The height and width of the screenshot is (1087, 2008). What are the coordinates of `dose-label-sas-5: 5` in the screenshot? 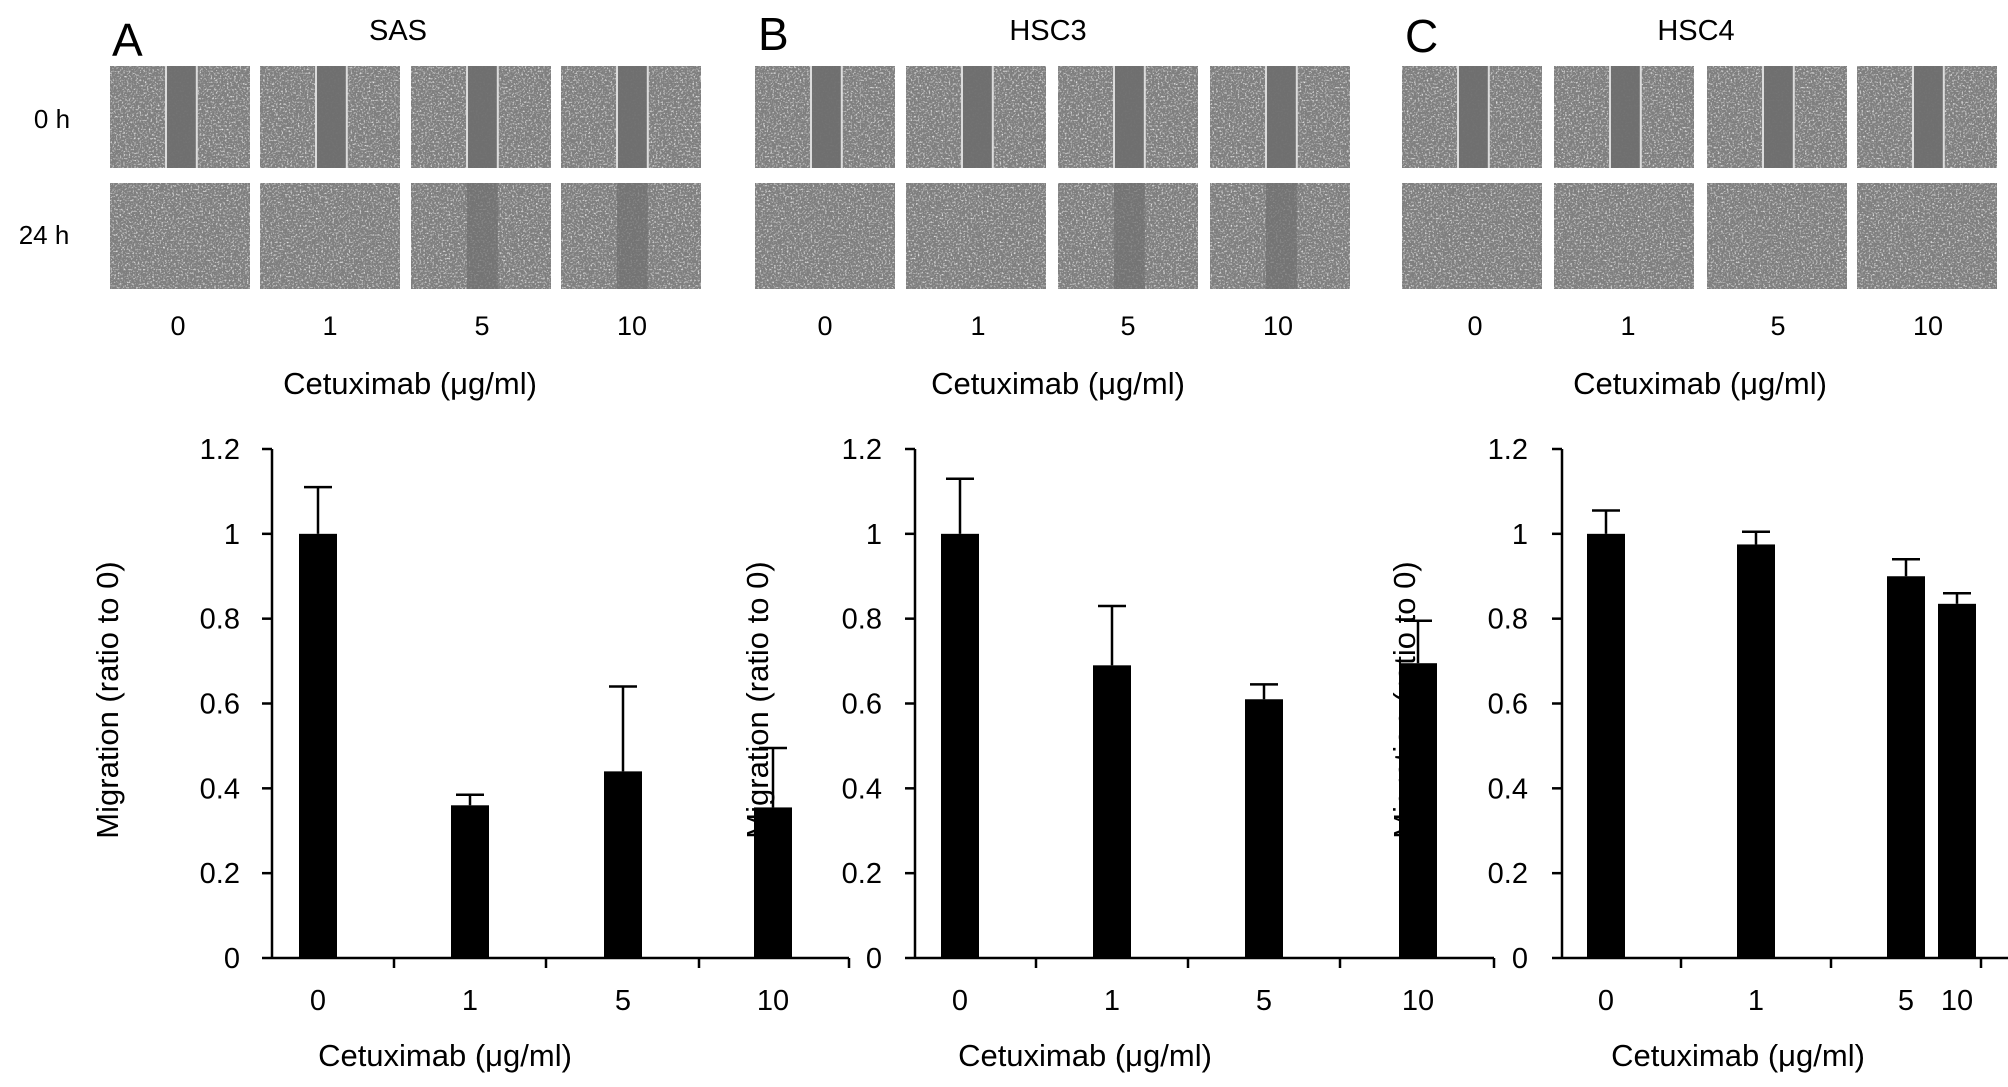 It's located at (481, 326).